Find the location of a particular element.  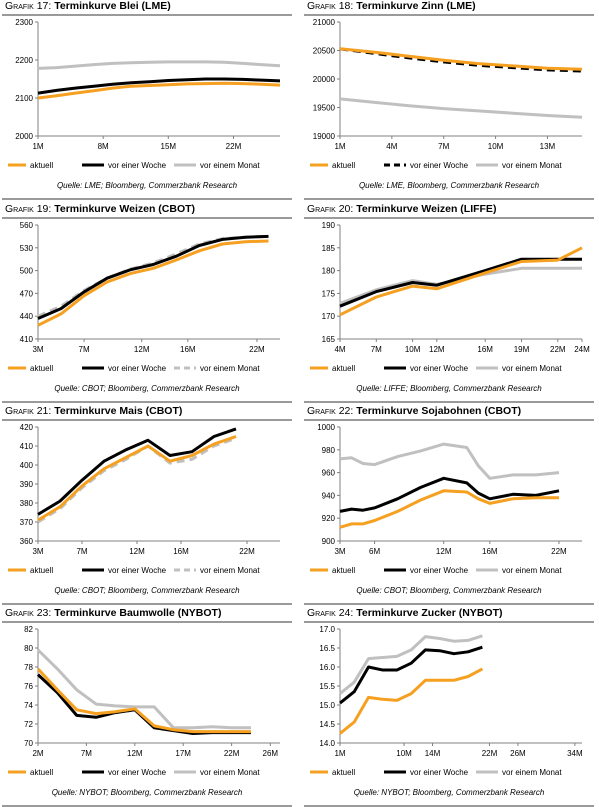

figure-title: Grafik 23: Terminkurve Baumwolle (NYBOT) is located at coordinates (113, 613).